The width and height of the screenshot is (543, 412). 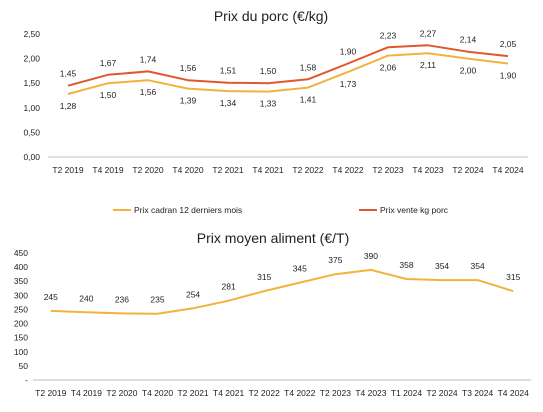 I want to click on data-label-vente: 1,67, so click(x=108, y=63).